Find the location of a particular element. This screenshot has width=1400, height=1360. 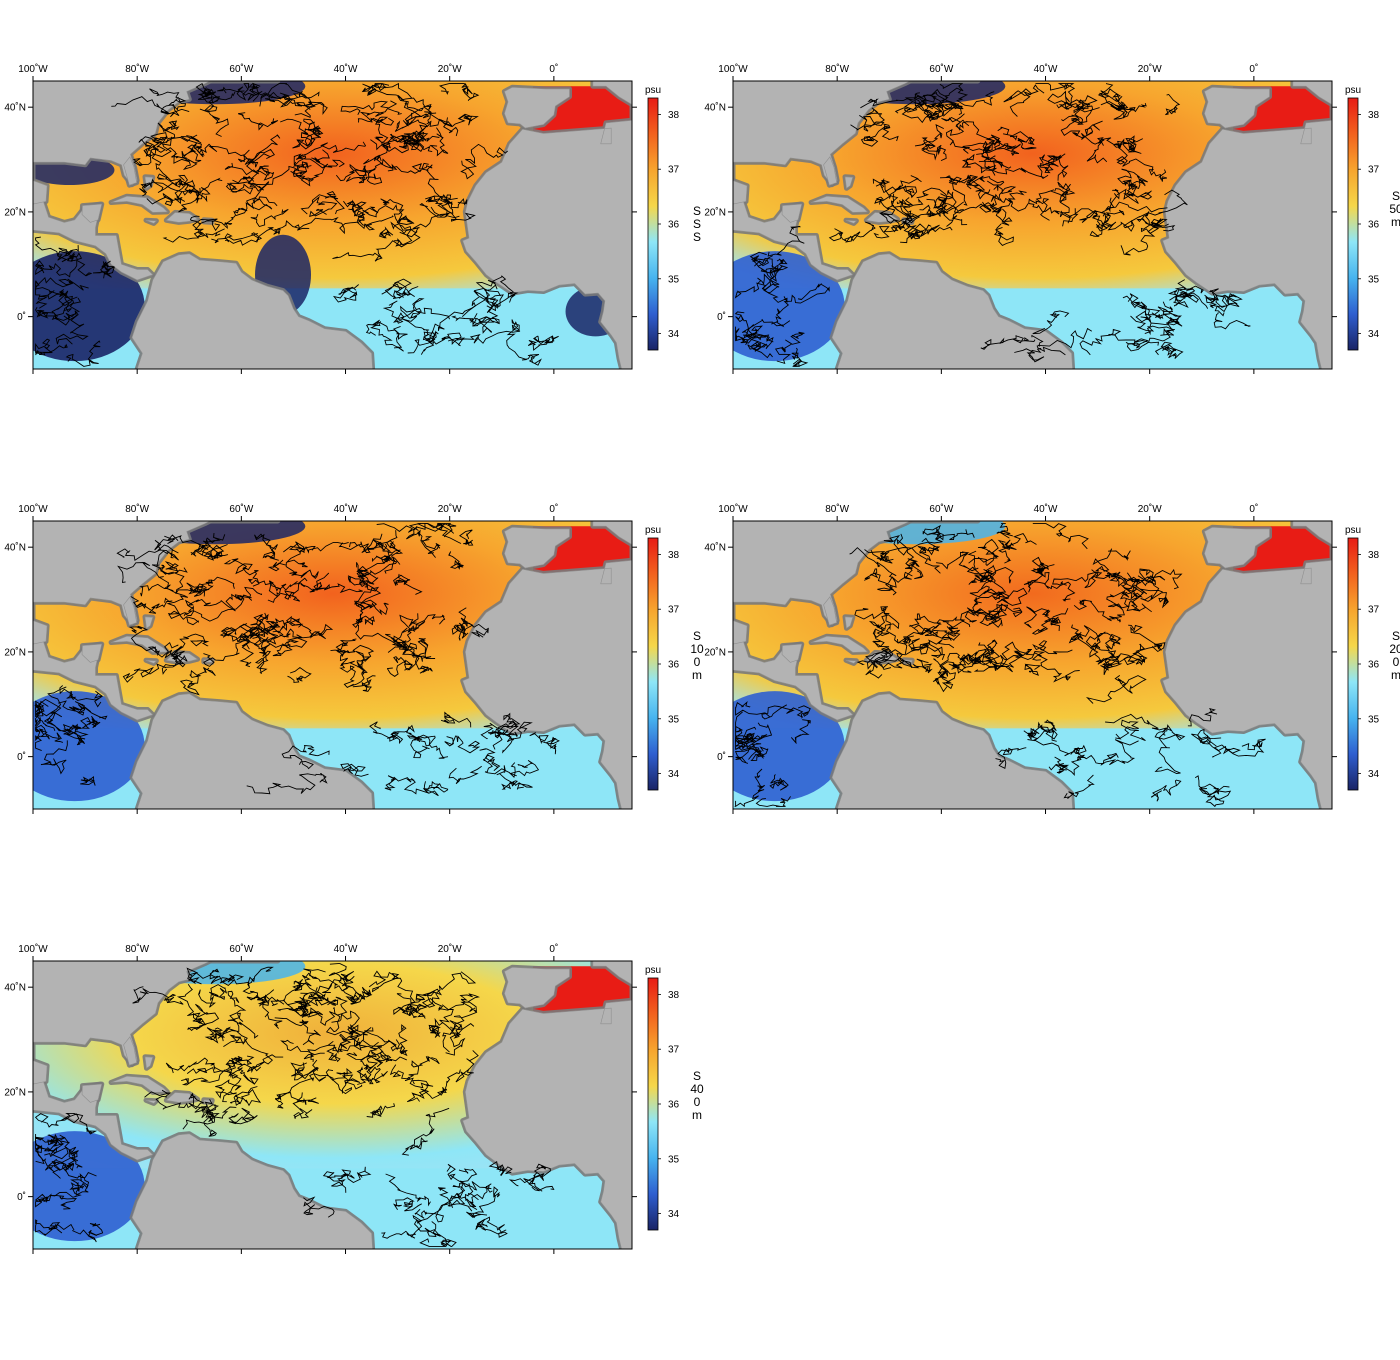

land-italy is located at coordinates (612, 973).